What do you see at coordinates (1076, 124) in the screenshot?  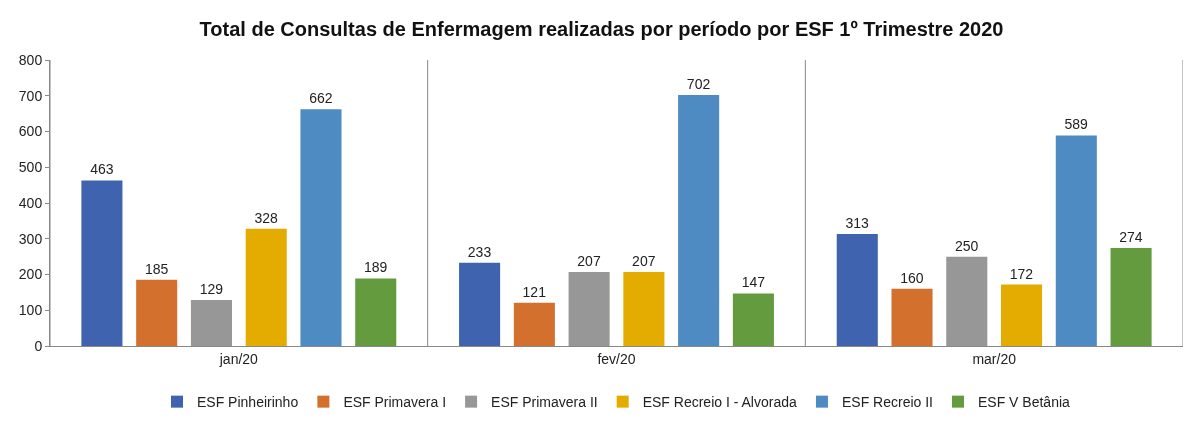 I see `data-label: 589` at bounding box center [1076, 124].